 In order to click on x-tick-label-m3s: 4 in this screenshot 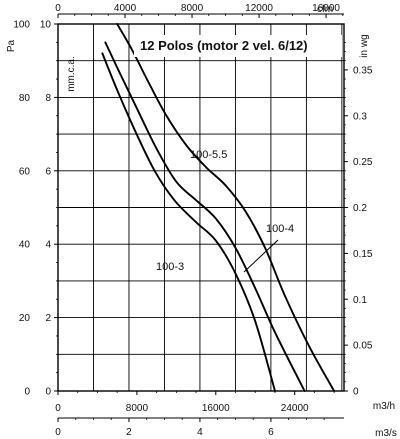, I will do `click(200, 432)`.